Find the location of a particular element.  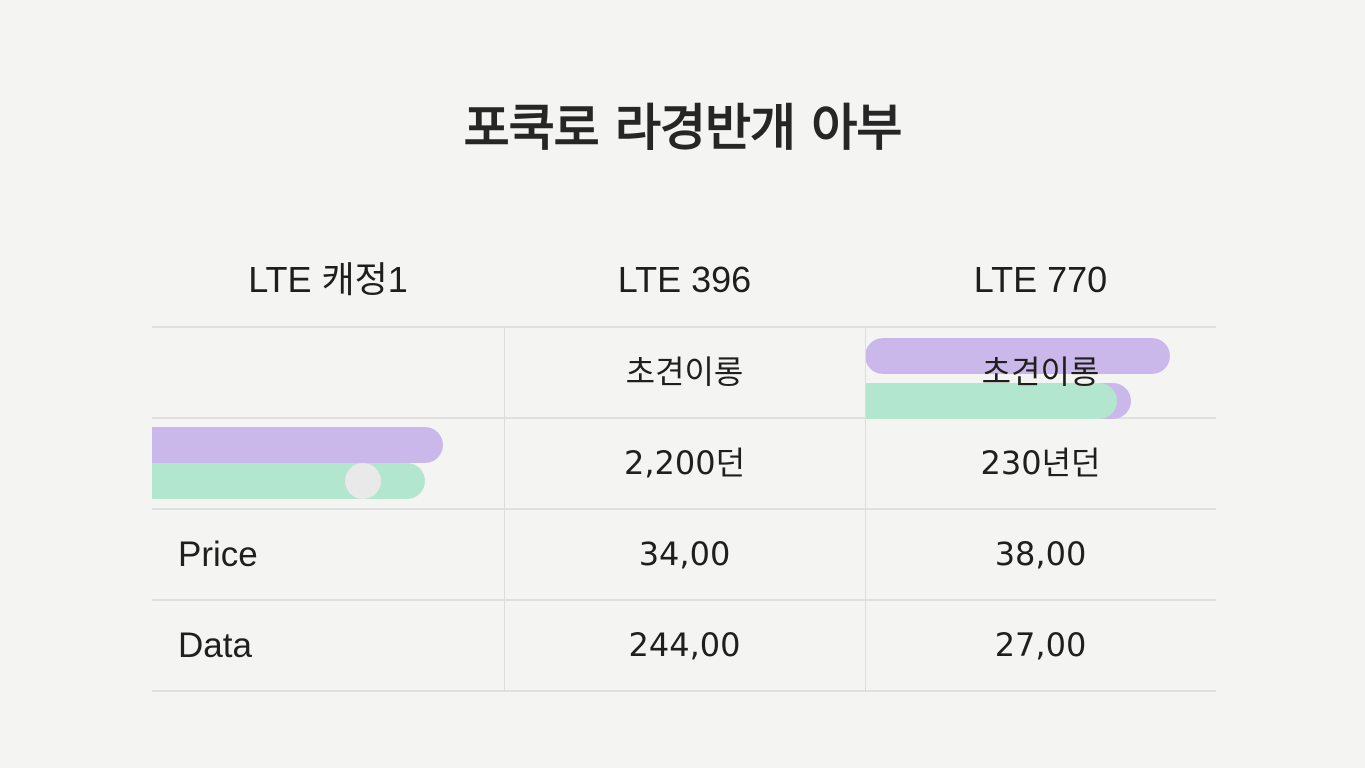

table-row: 2,200던 230년던 is located at coordinates (684, 464).